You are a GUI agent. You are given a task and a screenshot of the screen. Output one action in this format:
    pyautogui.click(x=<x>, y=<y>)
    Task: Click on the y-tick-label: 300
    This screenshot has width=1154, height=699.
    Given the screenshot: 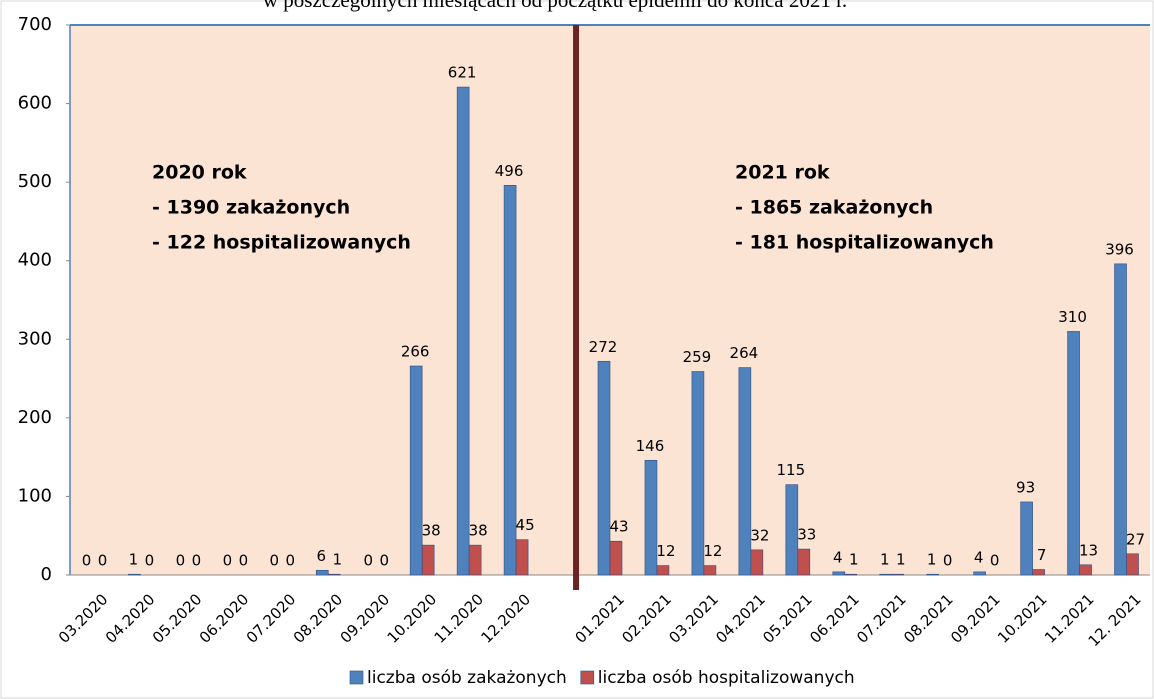 What is the action you would take?
    pyautogui.click(x=35, y=338)
    